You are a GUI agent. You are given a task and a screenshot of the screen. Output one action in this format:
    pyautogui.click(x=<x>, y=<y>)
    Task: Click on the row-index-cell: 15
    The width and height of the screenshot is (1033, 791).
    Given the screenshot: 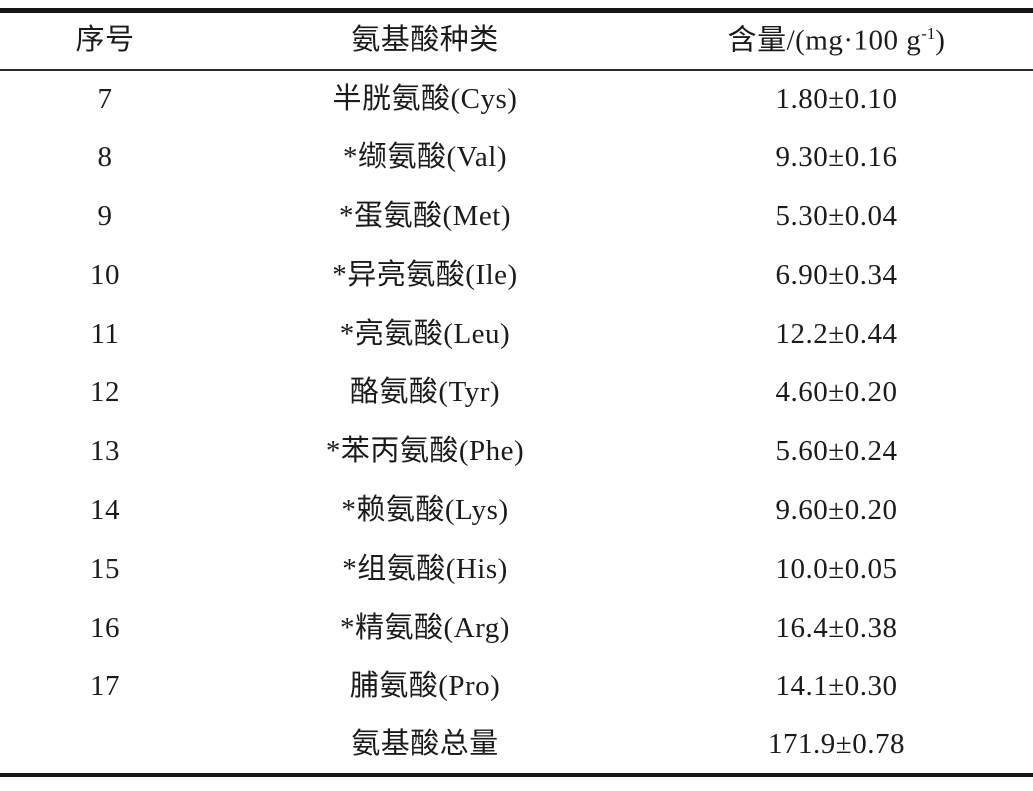 What is the action you would take?
    pyautogui.click(x=105, y=568)
    